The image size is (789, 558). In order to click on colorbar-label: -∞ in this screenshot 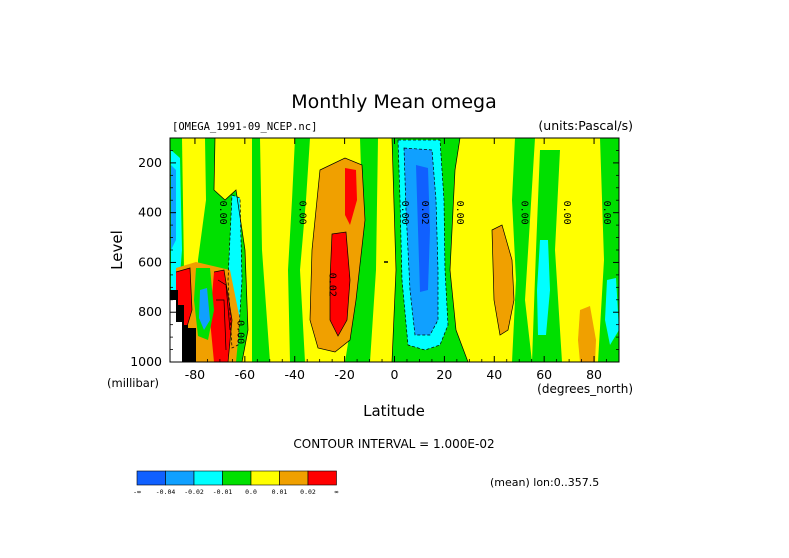, I will do `click(137, 492)`.